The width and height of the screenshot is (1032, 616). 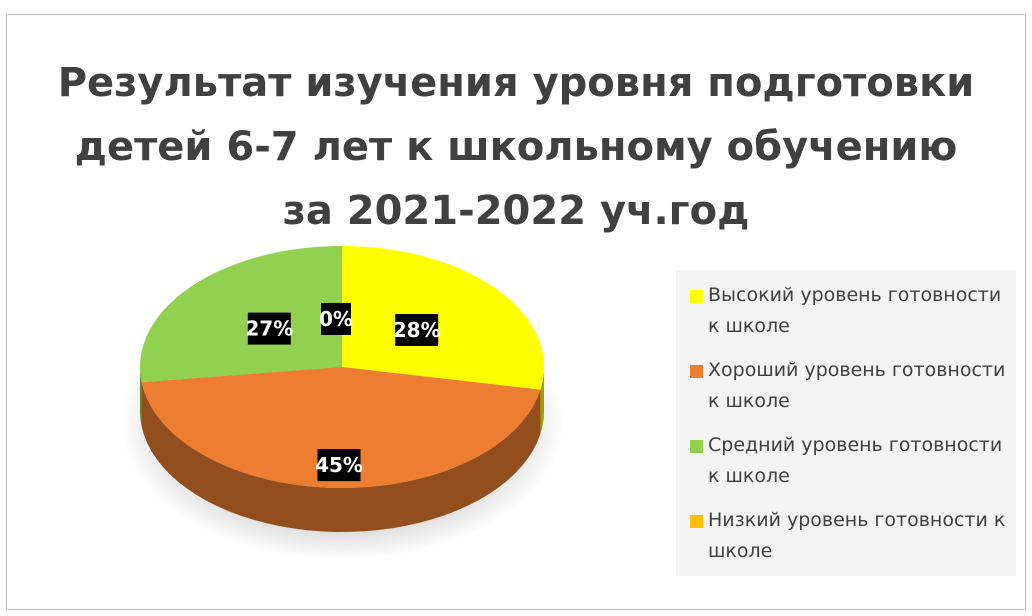 What do you see at coordinates (443, 318) in the screenshot?
I see `pie-slice-high` at bounding box center [443, 318].